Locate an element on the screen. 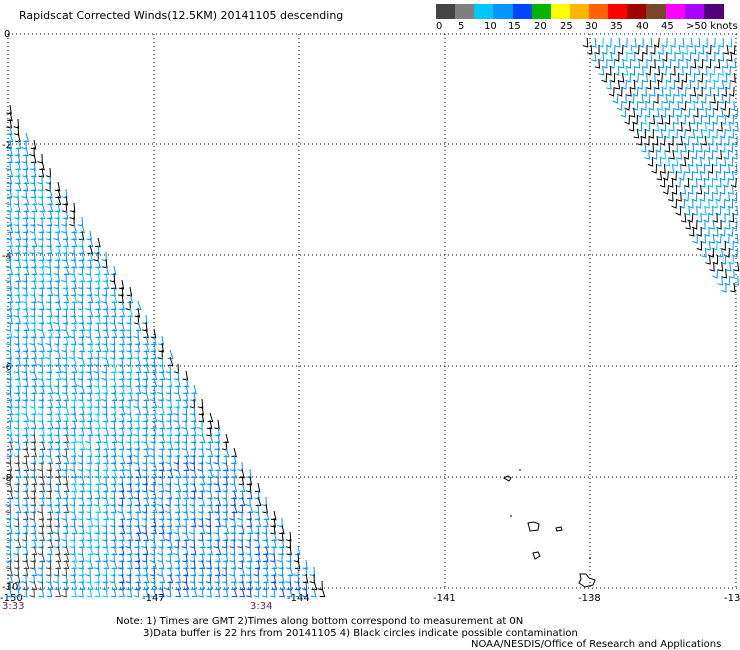 The width and height of the screenshot is (740, 650). y-tick-minus4: -4 is located at coordinates (7, 256).